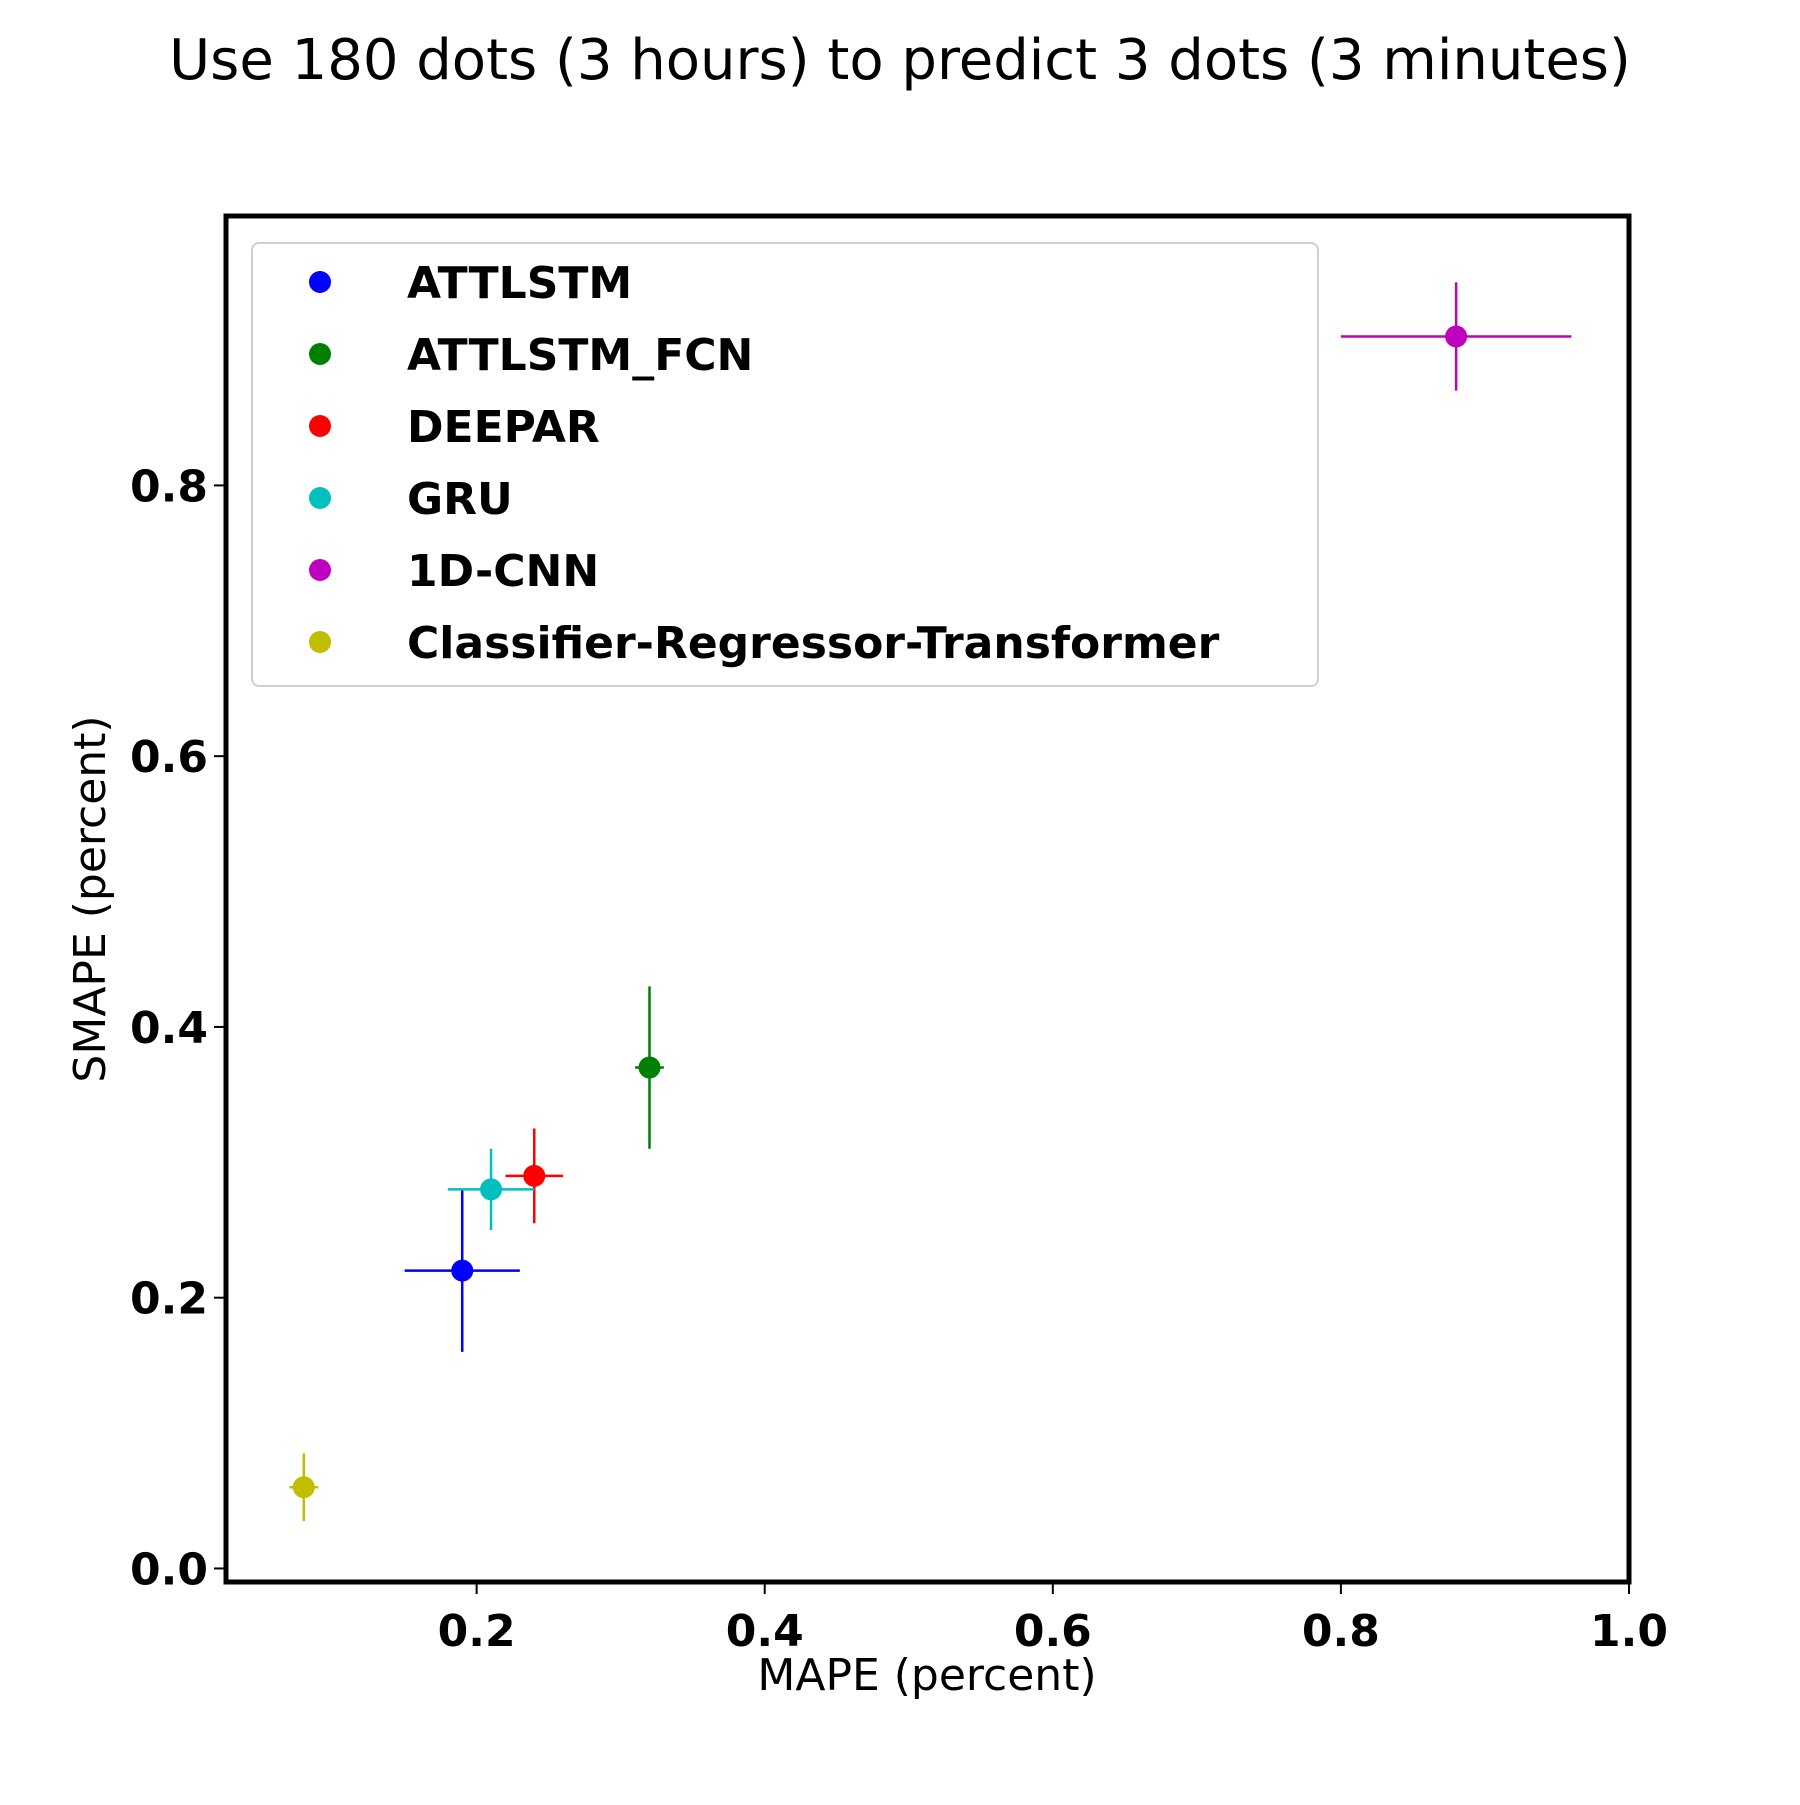  Describe the element at coordinates (580, 355) in the screenshot. I see `legend-label: ATTLSTM_FCN` at that location.